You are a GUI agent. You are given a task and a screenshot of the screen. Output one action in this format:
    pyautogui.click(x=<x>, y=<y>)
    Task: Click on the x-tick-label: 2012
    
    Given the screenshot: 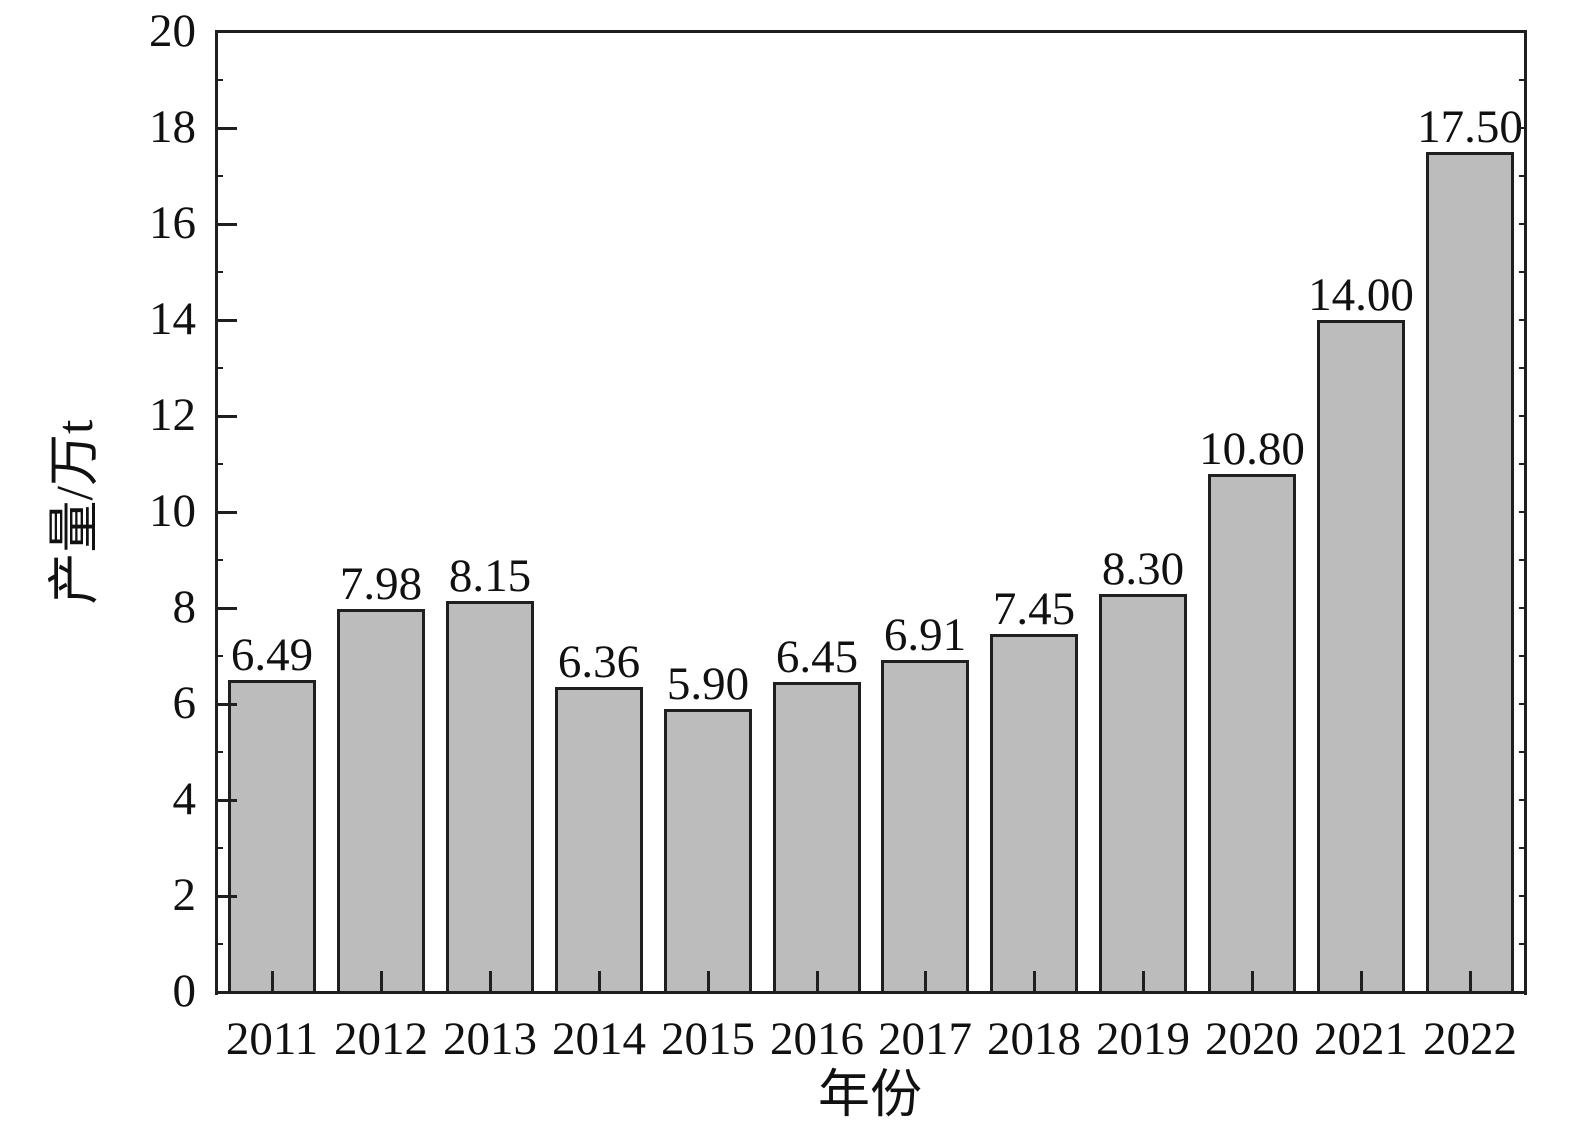 What is the action you would take?
    pyautogui.click(x=381, y=1039)
    